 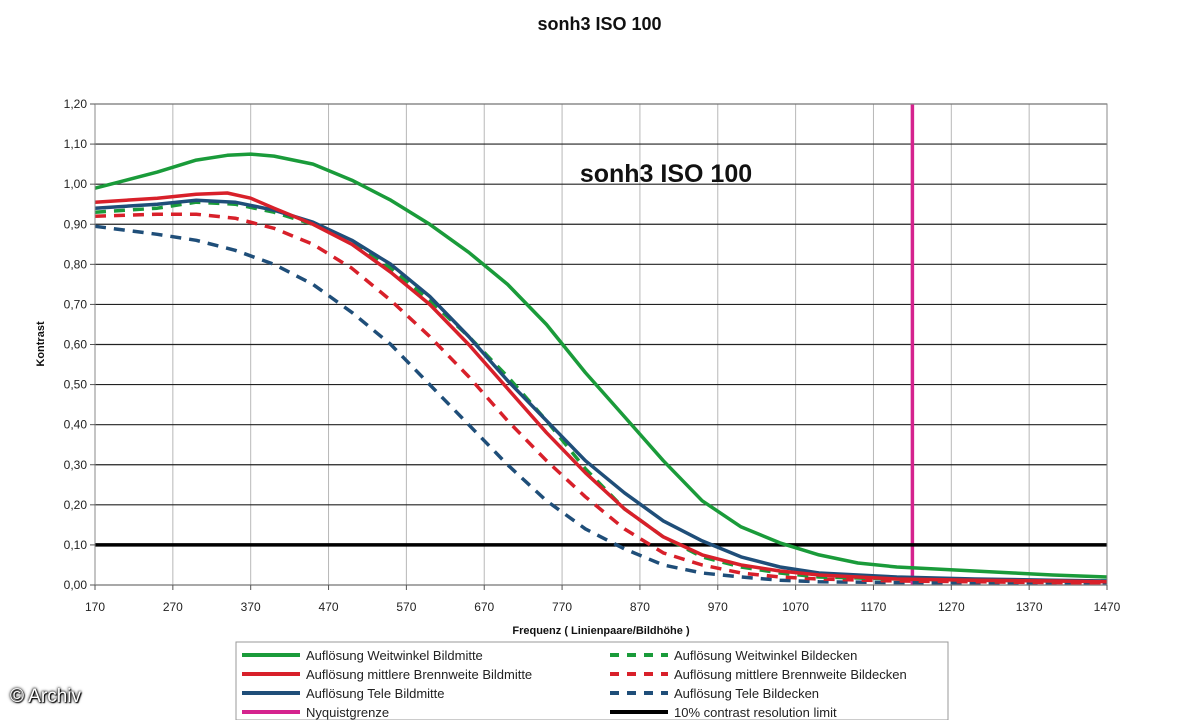 What do you see at coordinates (76, 304) in the screenshot?
I see `y-tick-label: 0,70` at bounding box center [76, 304].